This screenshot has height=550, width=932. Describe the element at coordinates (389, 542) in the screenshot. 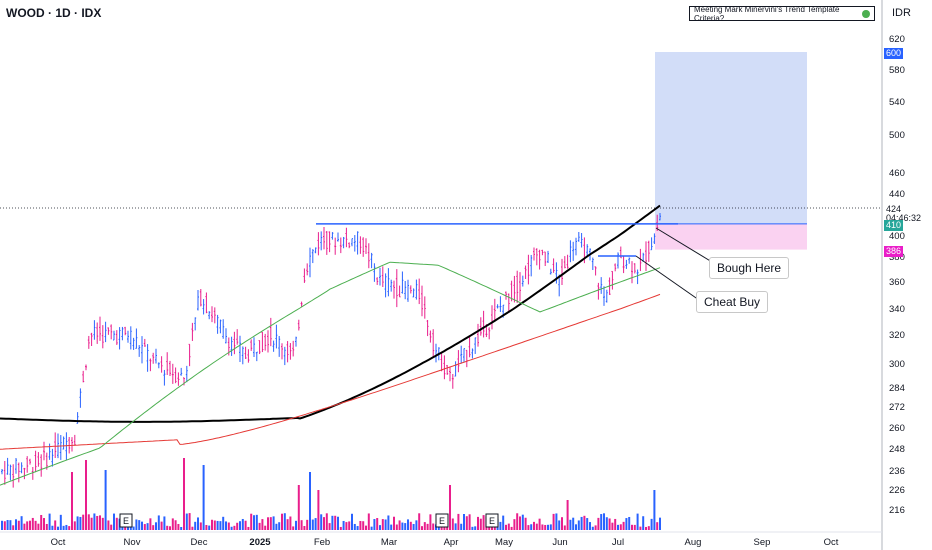

I see `time-tick-label: Mar` at that location.